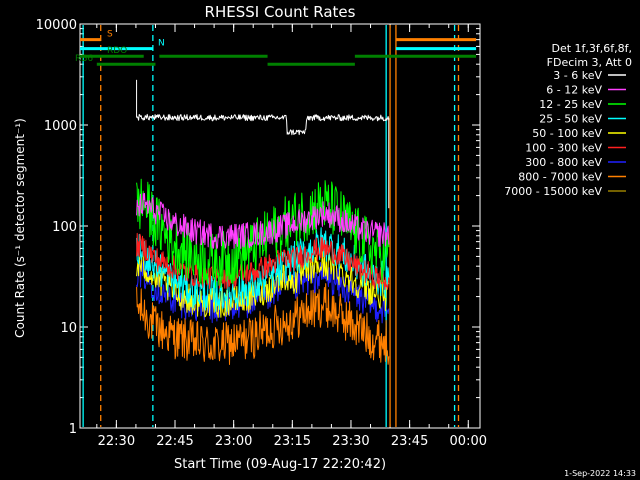  I want to click on y-tick-label: 10000, so click(56, 25).